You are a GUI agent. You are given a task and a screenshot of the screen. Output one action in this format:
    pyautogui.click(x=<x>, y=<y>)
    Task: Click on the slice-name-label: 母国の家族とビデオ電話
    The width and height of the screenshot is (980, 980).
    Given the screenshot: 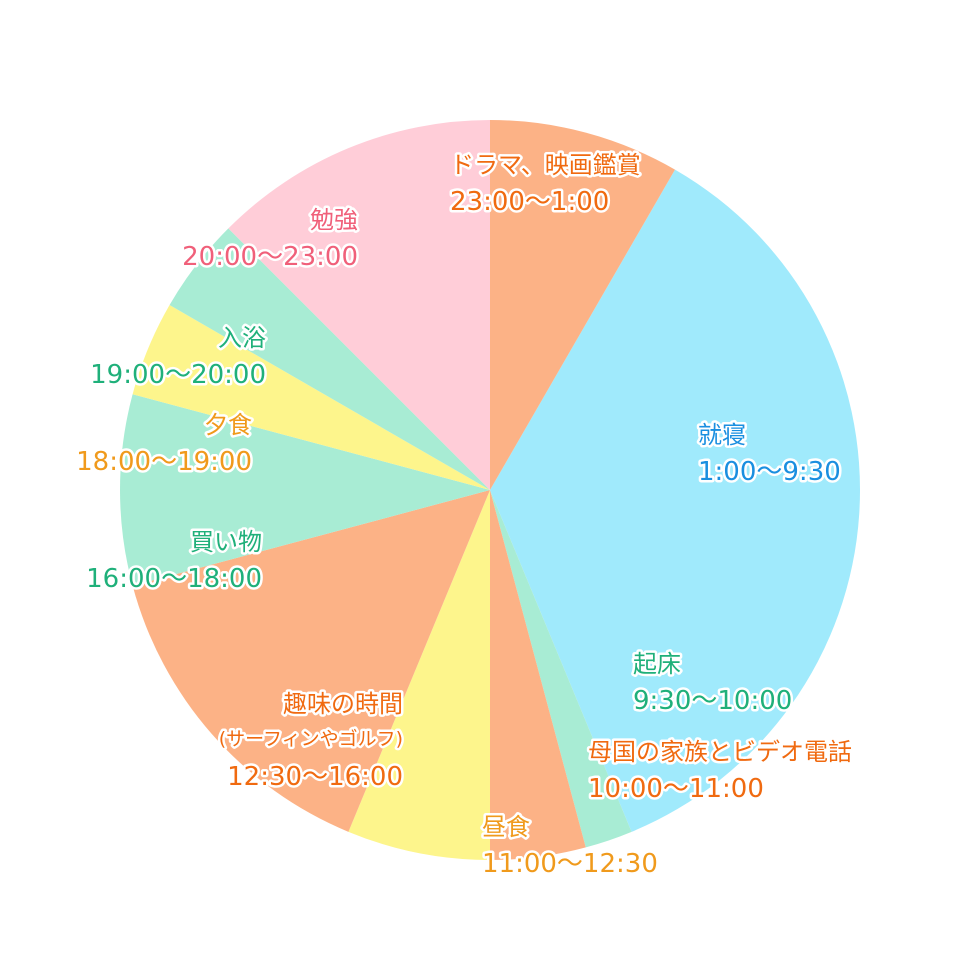 What is the action you would take?
    pyautogui.click(x=720, y=752)
    